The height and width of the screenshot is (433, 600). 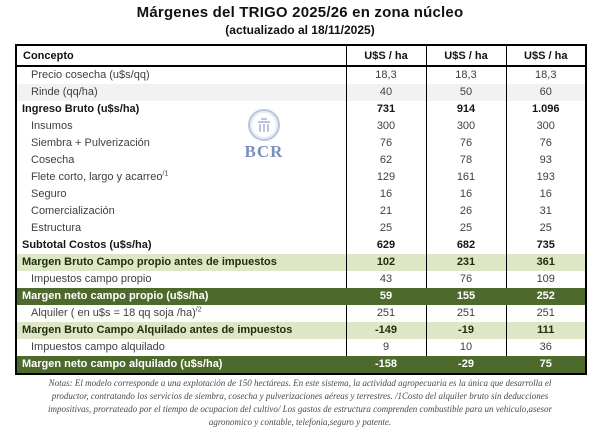 What do you see at coordinates (385, 262) in the screenshot?
I see `row-value: 102` at bounding box center [385, 262].